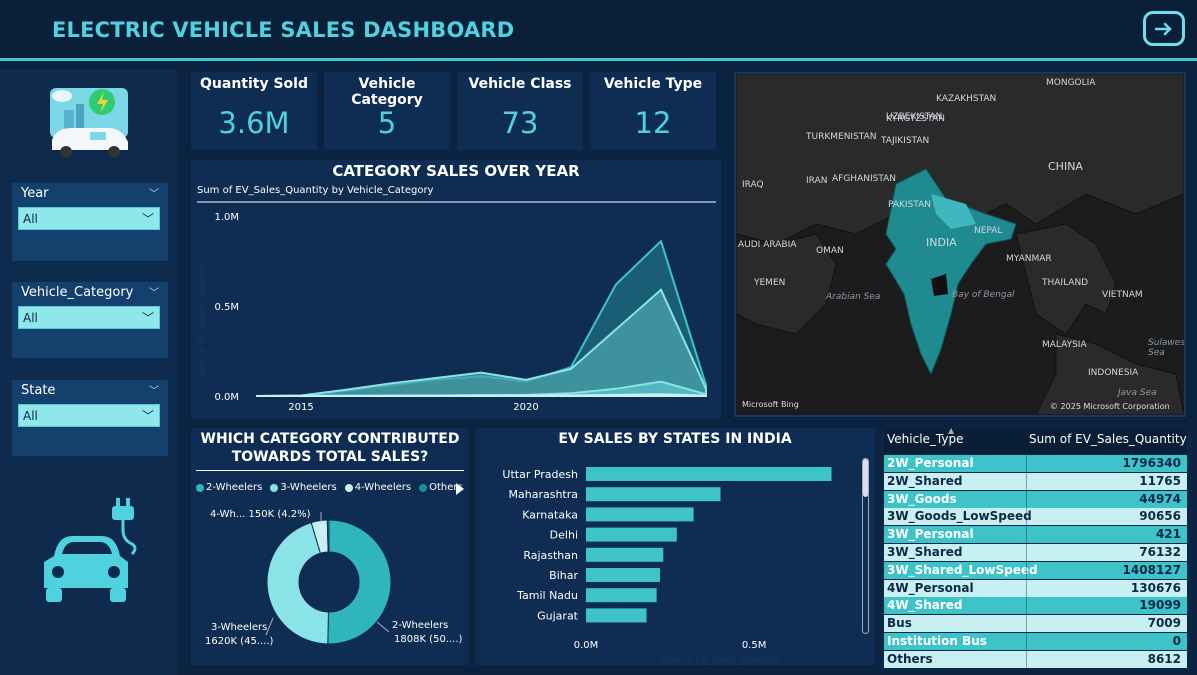 Image resolution: width=1197 pixels, height=675 pixels. Describe the element at coordinates (564, 535) in the screenshot. I see `bar-category-label: Delhi` at that location.